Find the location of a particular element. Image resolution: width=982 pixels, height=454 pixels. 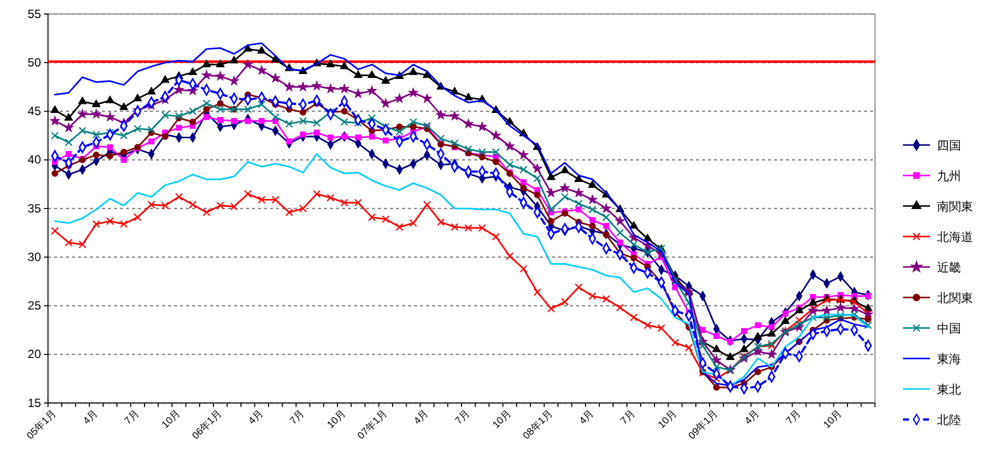

x-tick-label: 06年1月 is located at coordinates (207, 424).